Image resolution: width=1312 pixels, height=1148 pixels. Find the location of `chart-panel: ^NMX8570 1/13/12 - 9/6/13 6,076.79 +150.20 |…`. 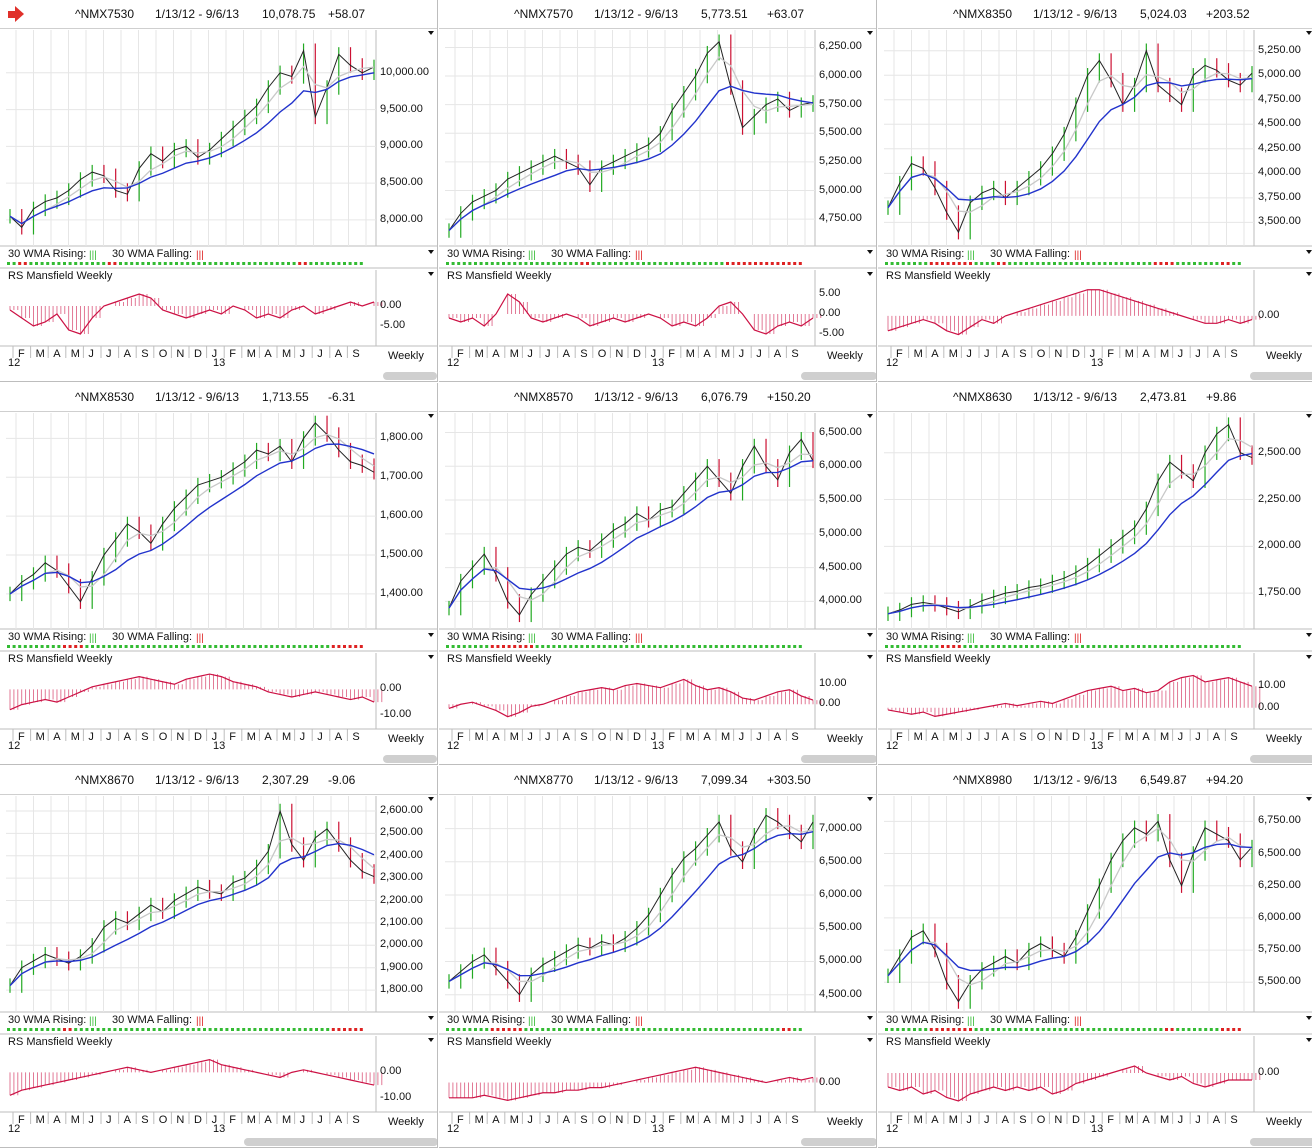

chart-panel: ^NMX8570 1/13/12 - 9/6/13 6,076.79 +150.20 |… is located at coordinates (658, 574).